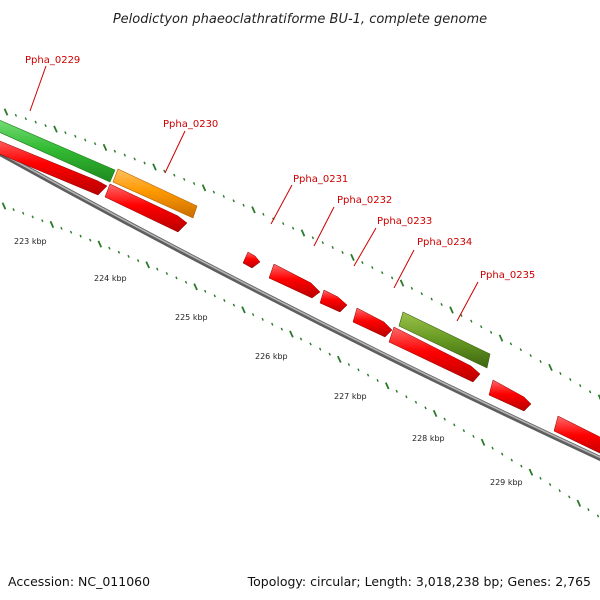 Image resolution: width=600 pixels, height=600 pixels. Describe the element at coordinates (190, 124) in the screenshot. I see `locus-label-ppha-0230: Ppha_0230` at that location.